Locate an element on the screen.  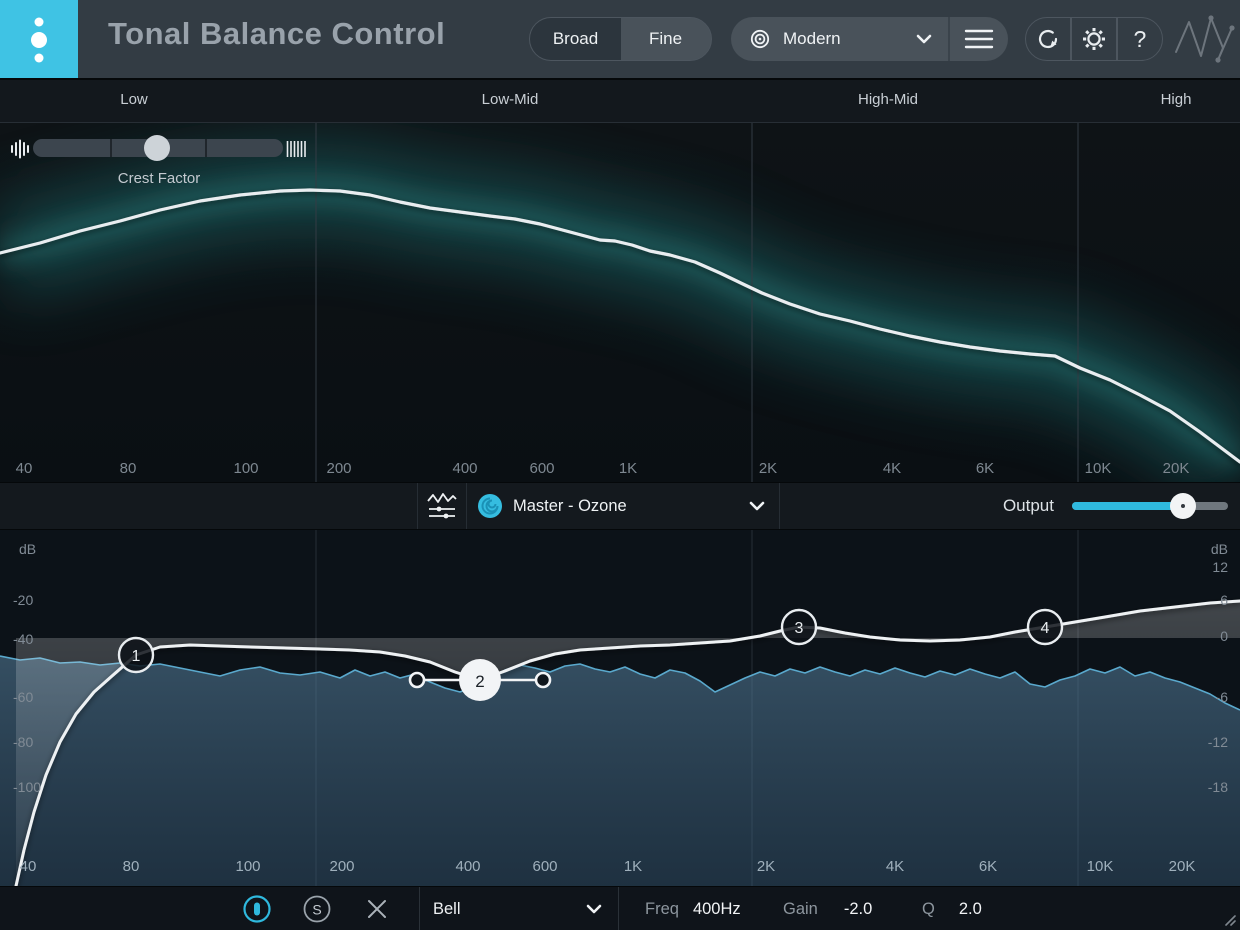
gain-parameter: Gain -2.0 is located at coordinates (827, 908).